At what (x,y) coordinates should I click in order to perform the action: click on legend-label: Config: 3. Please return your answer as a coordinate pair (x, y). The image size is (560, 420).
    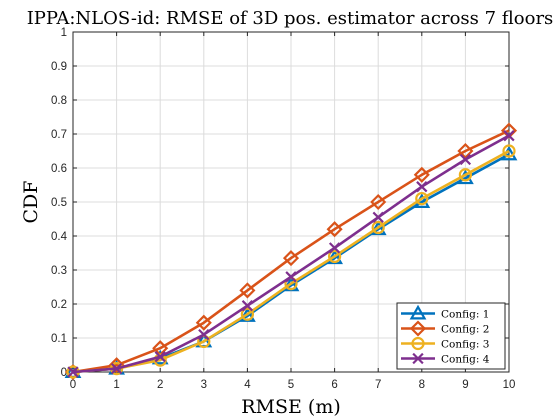
    Looking at the image, I should click on (465, 345).